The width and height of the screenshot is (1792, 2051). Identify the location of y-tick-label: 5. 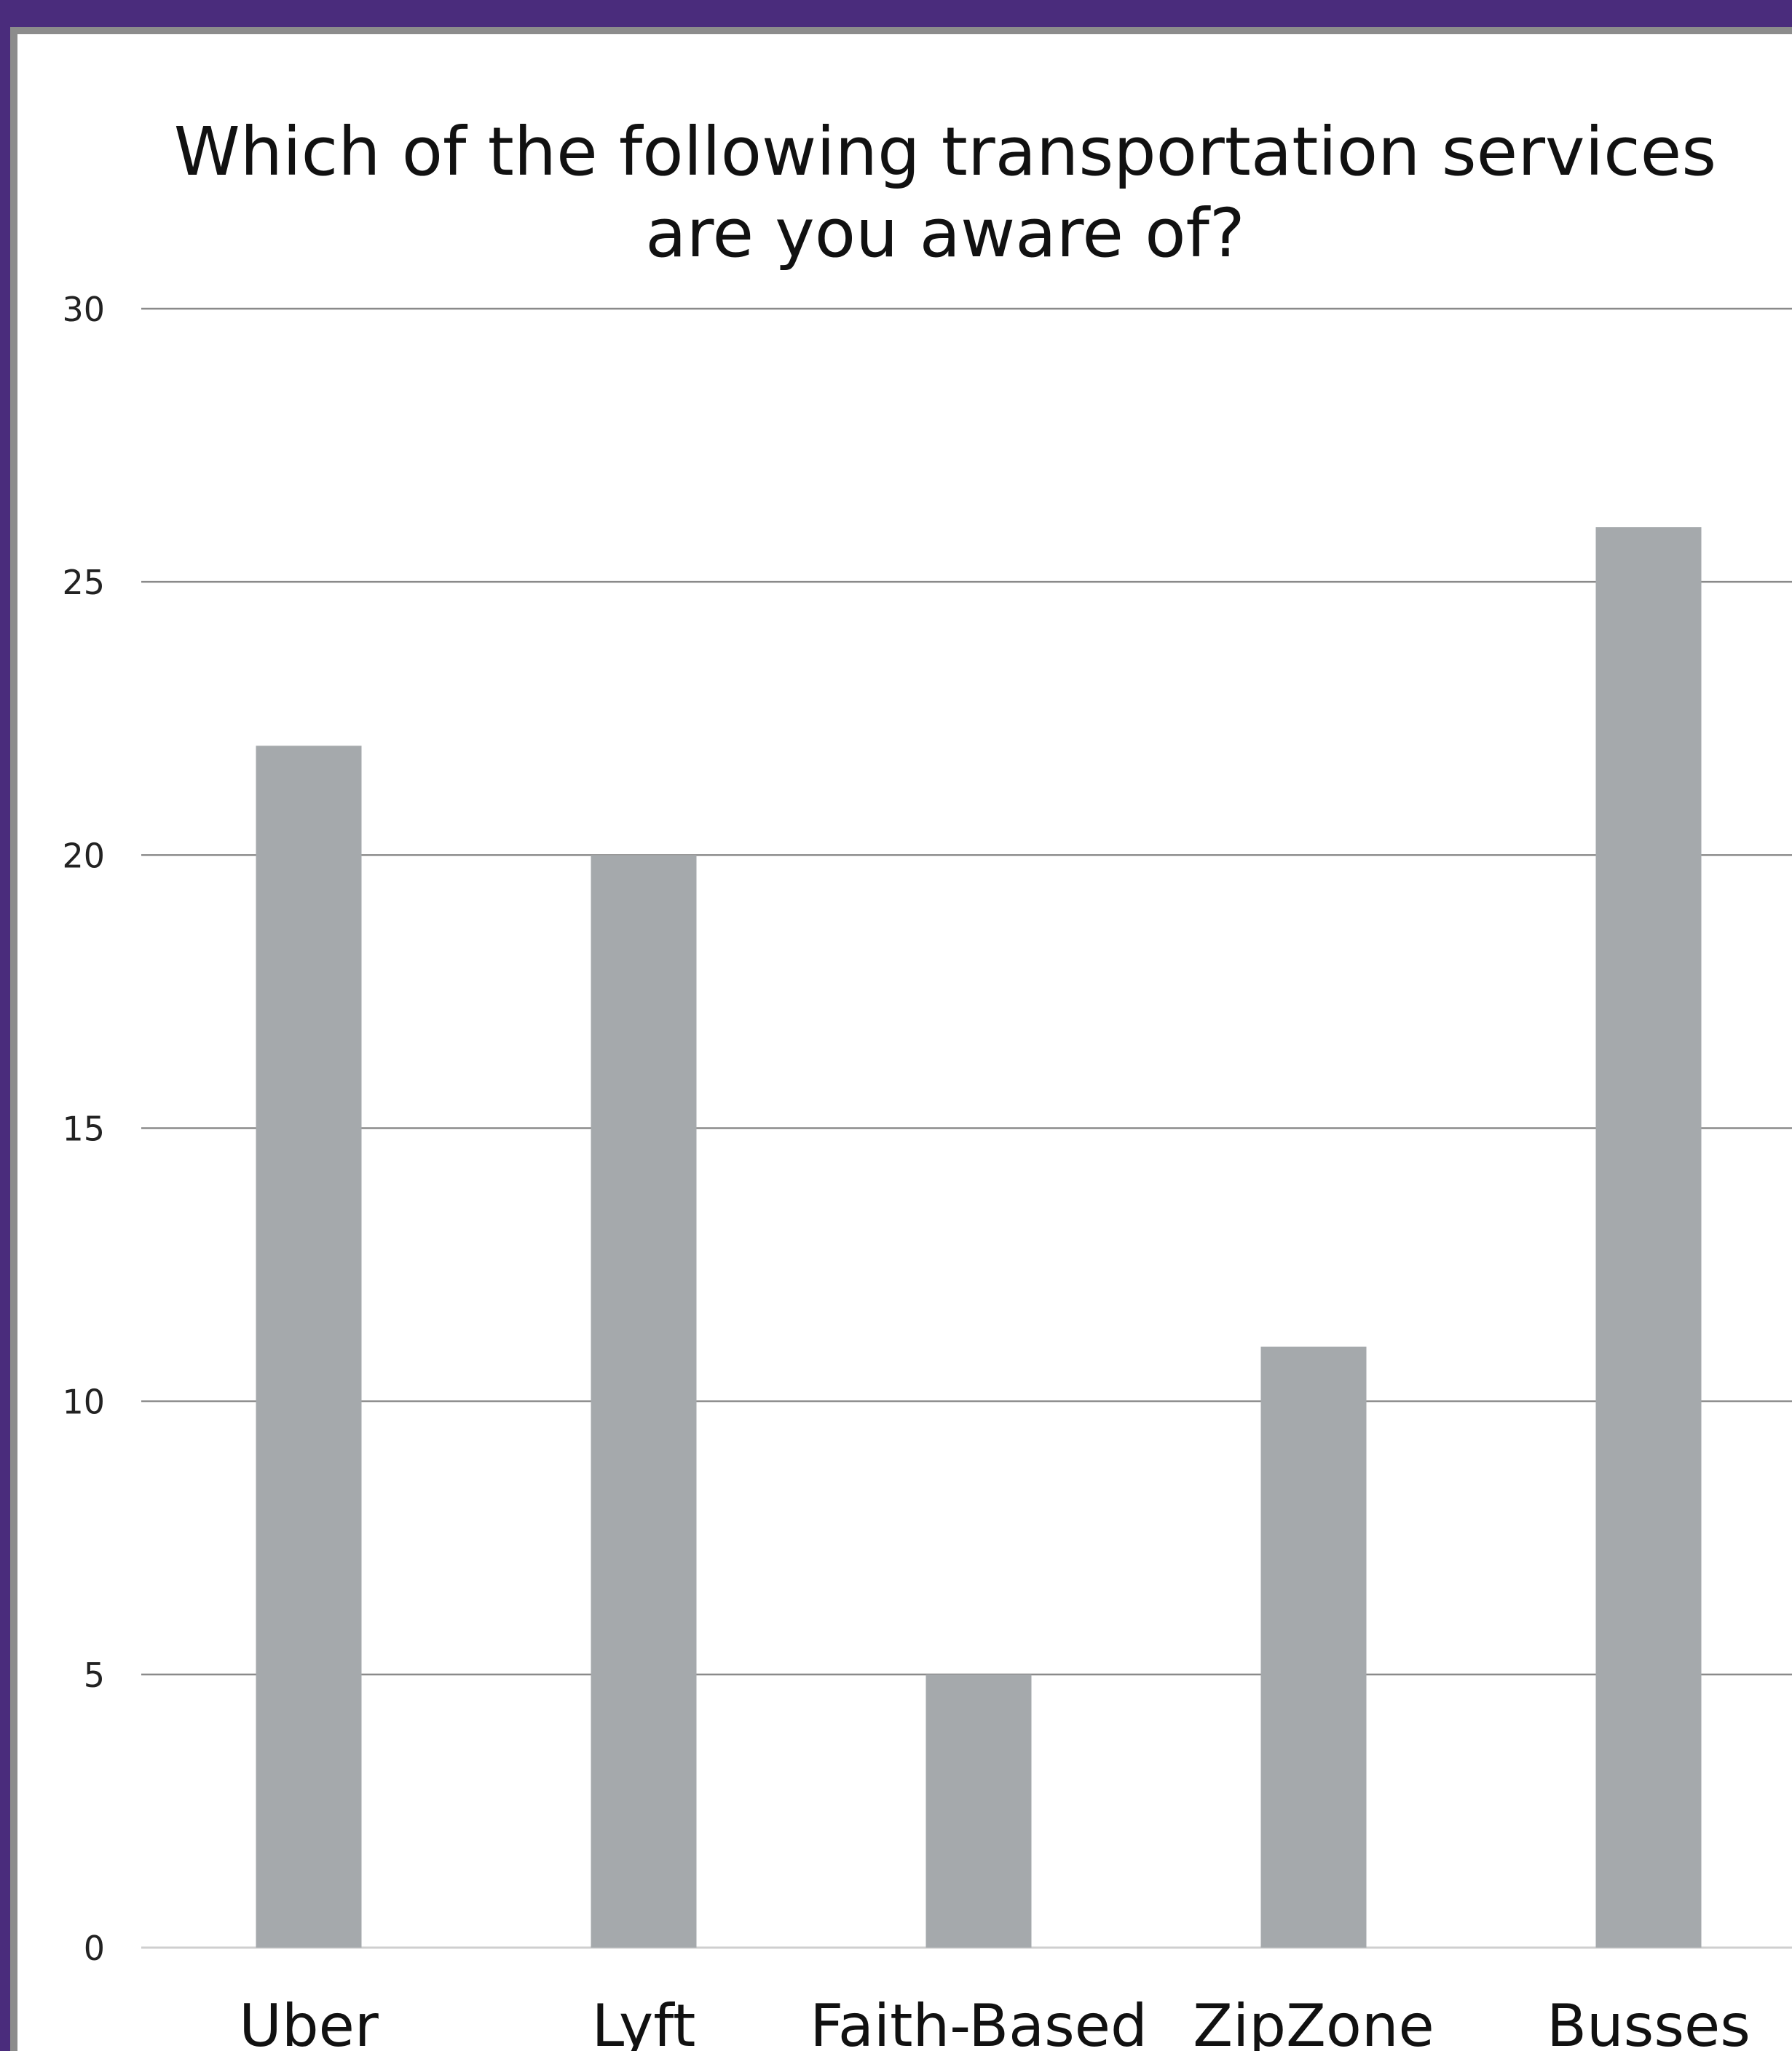
(94, 1675).